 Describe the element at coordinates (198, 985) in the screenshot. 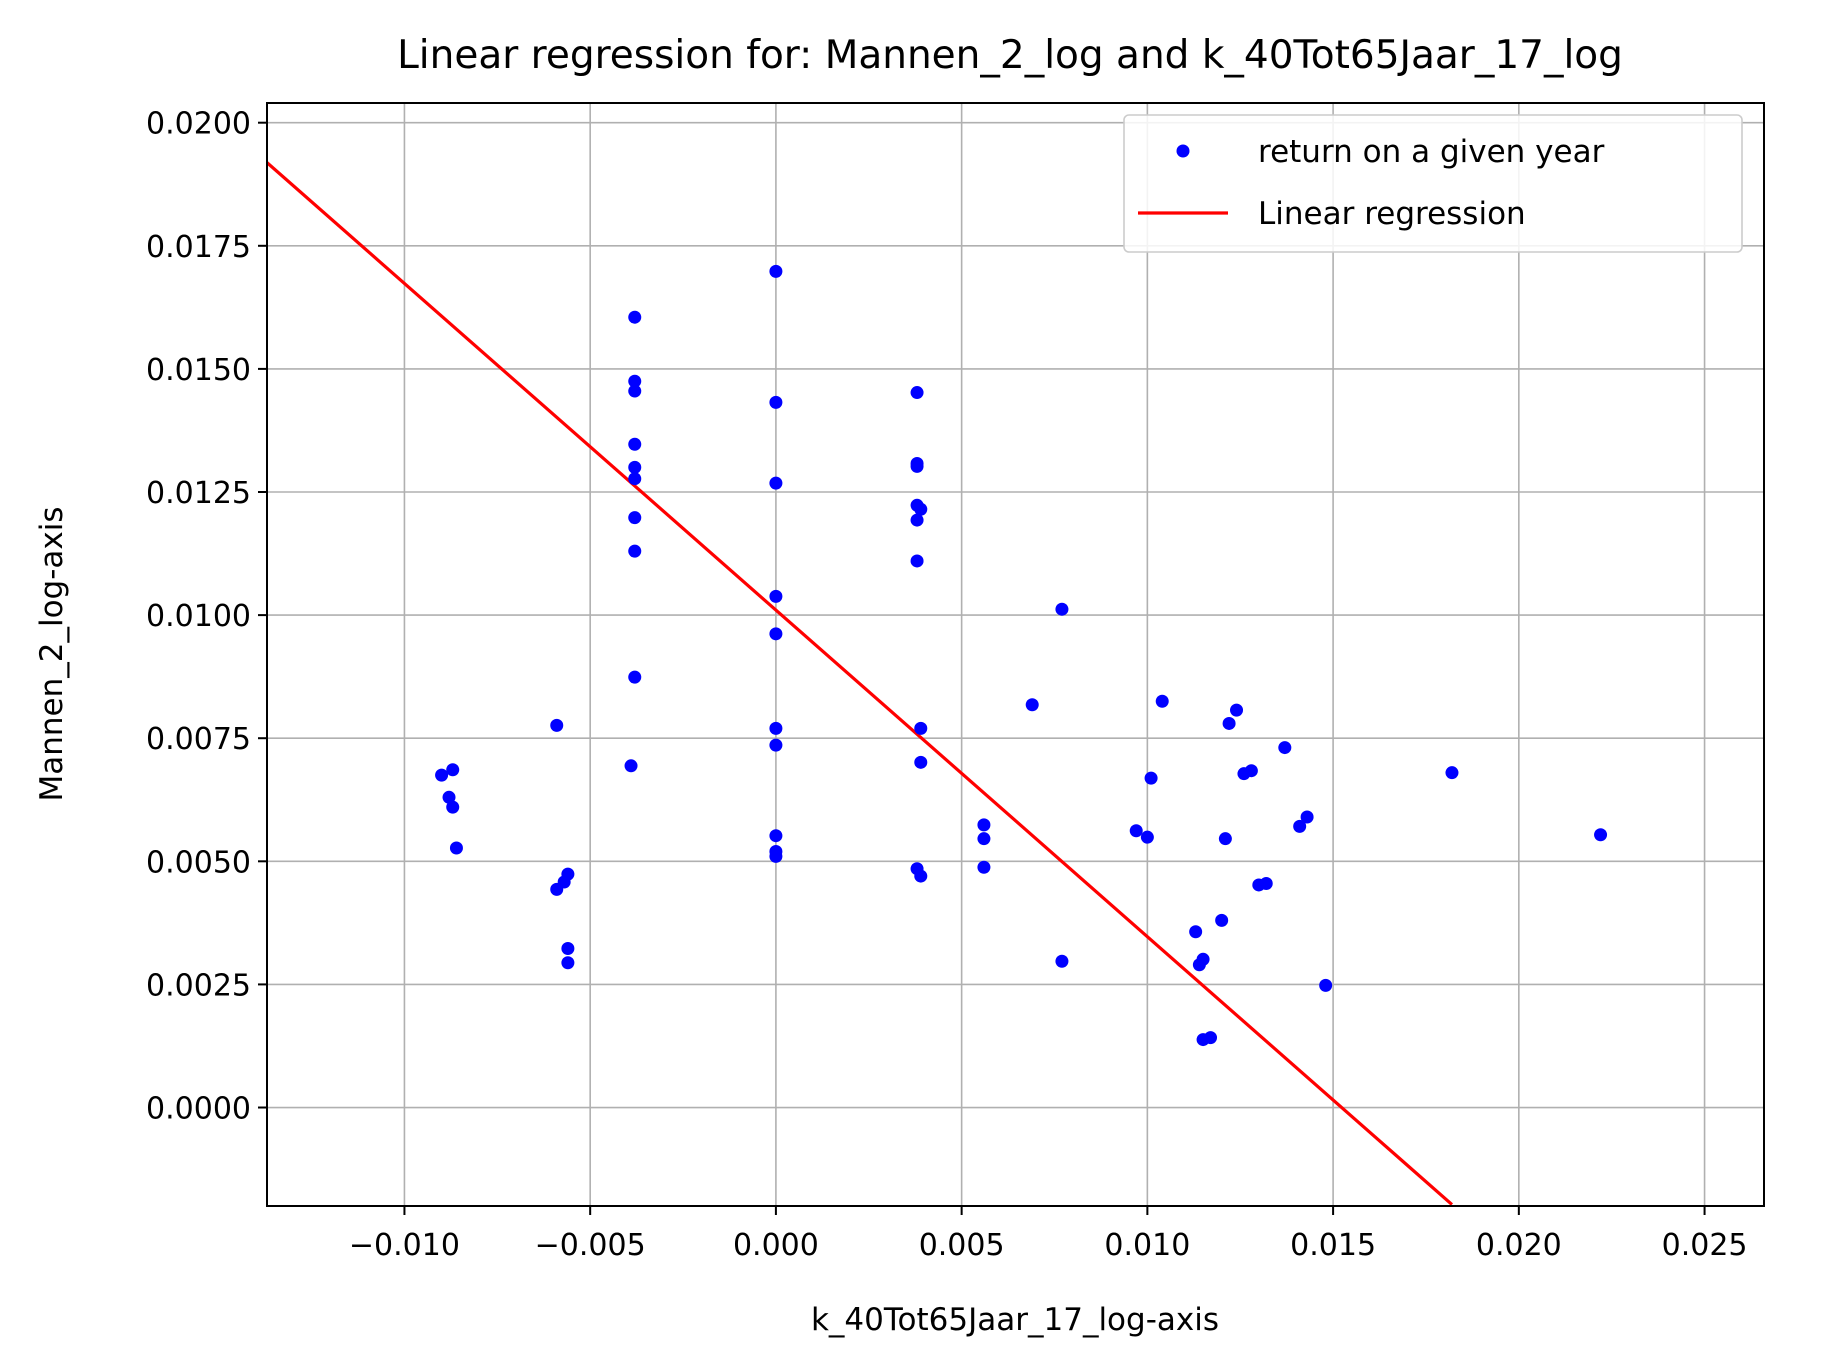

I see `y-tick-label: 0.0025` at that location.